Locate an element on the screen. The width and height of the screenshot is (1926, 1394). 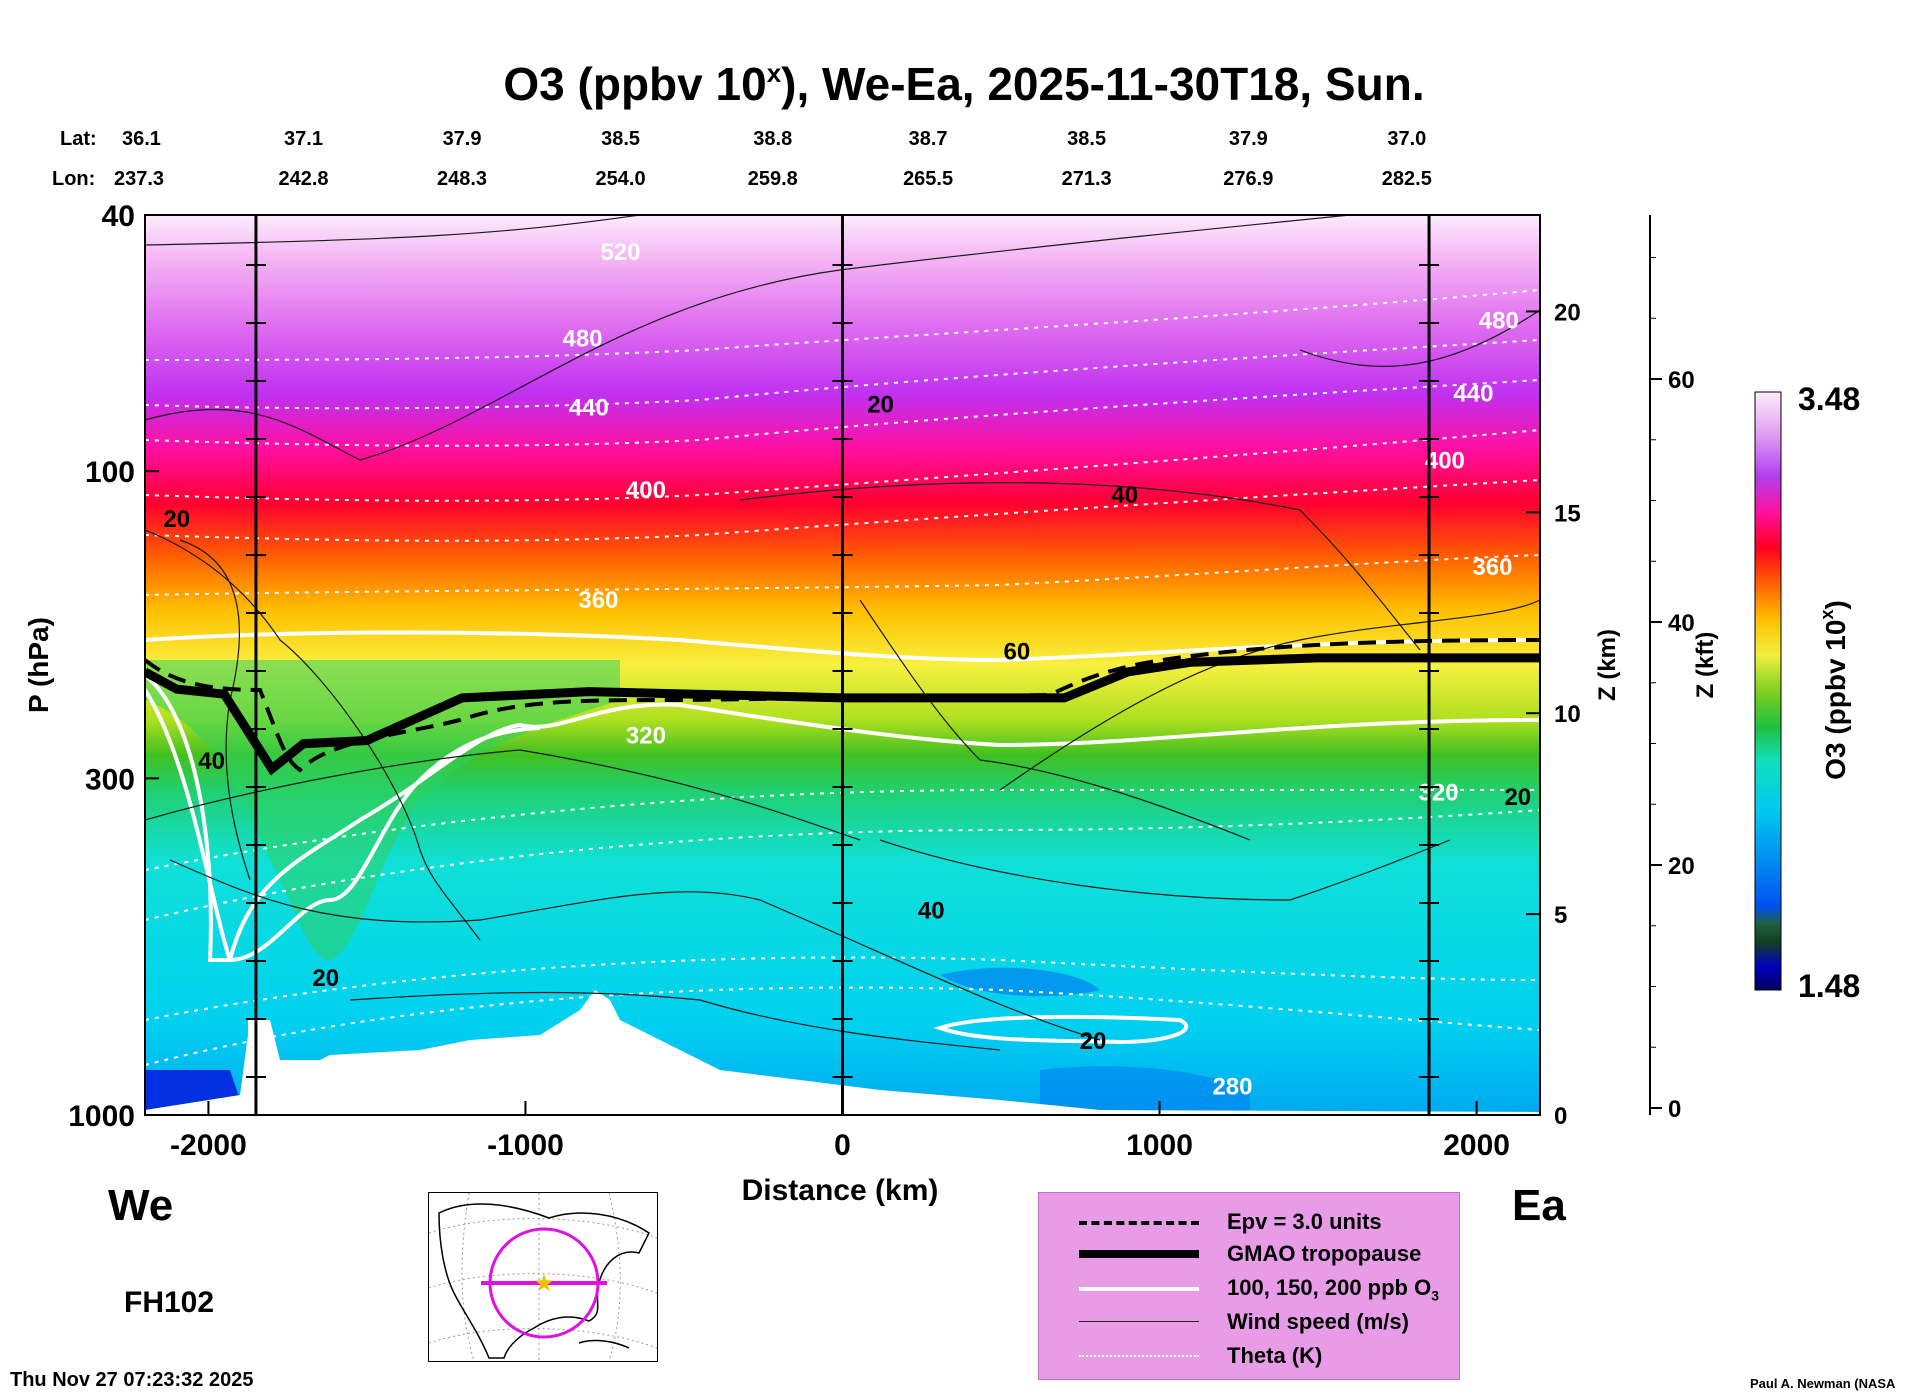
z-kft-axis: 0 20 40 60 is located at coordinates (1672, 669).